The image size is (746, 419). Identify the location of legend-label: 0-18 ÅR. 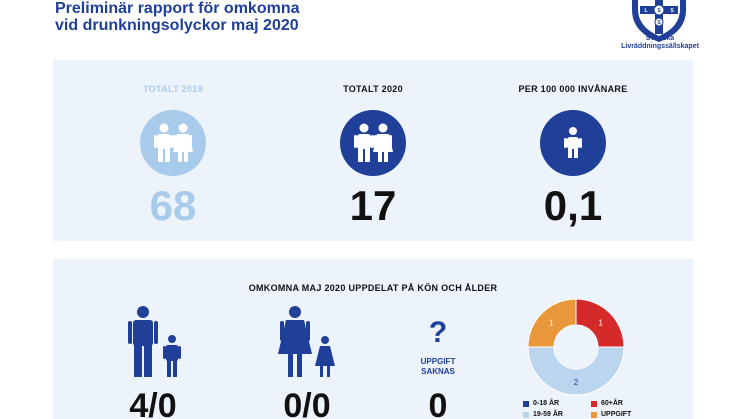
(546, 403).